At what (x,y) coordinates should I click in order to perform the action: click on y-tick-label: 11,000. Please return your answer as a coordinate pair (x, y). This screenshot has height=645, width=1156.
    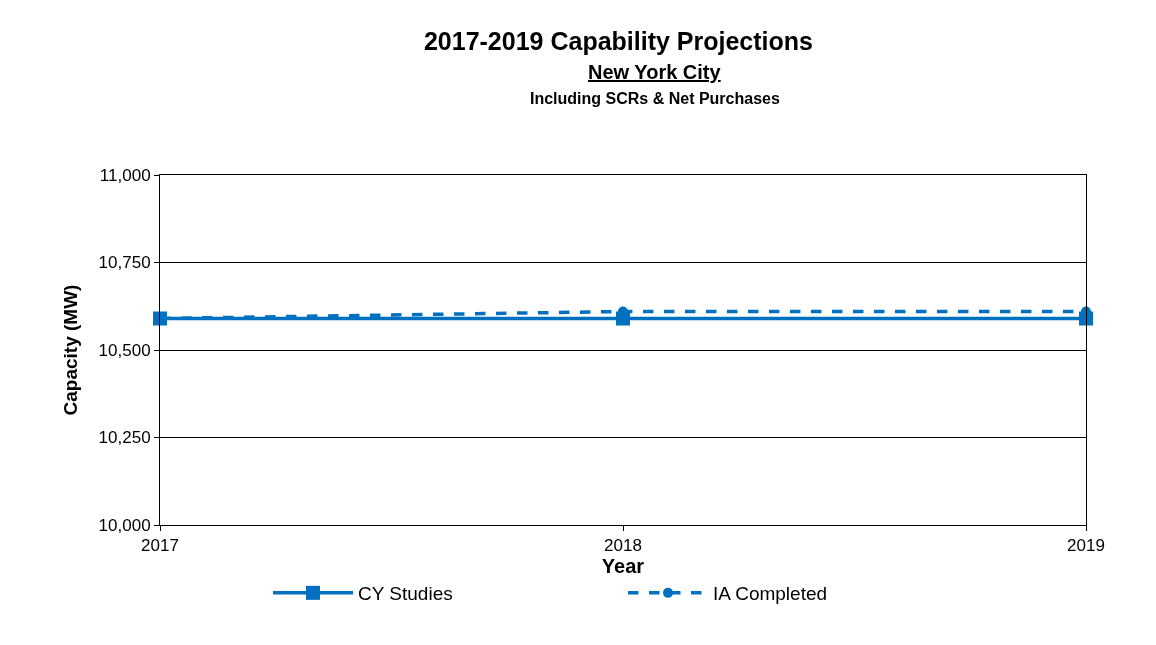
    Looking at the image, I should click on (125, 175).